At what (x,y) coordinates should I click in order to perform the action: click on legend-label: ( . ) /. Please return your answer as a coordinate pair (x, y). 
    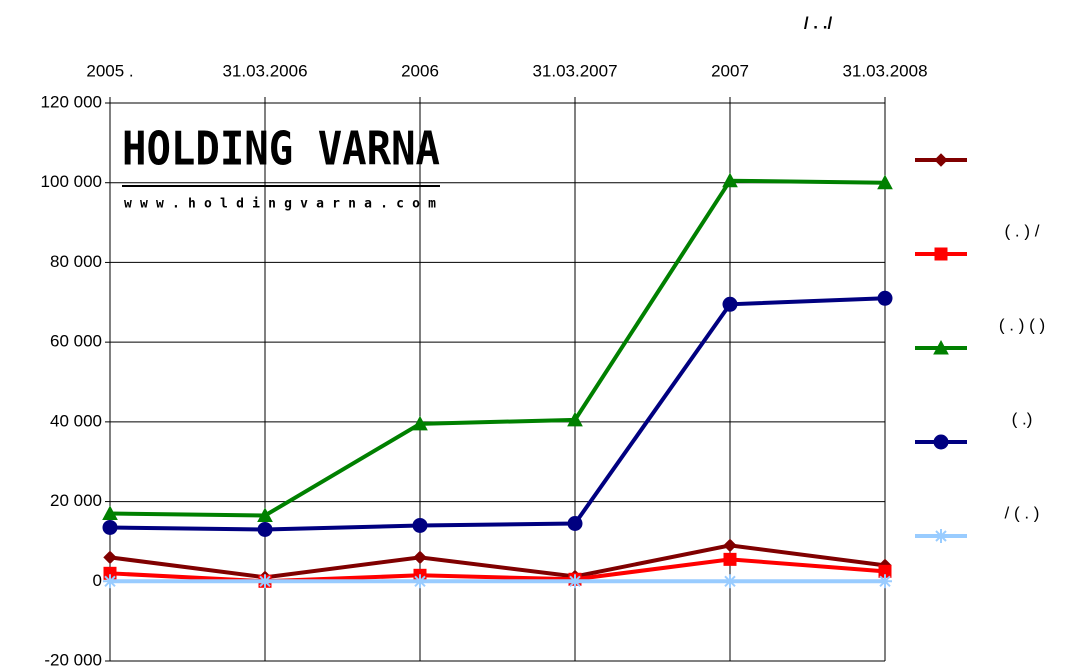
    Looking at the image, I should click on (1022, 230).